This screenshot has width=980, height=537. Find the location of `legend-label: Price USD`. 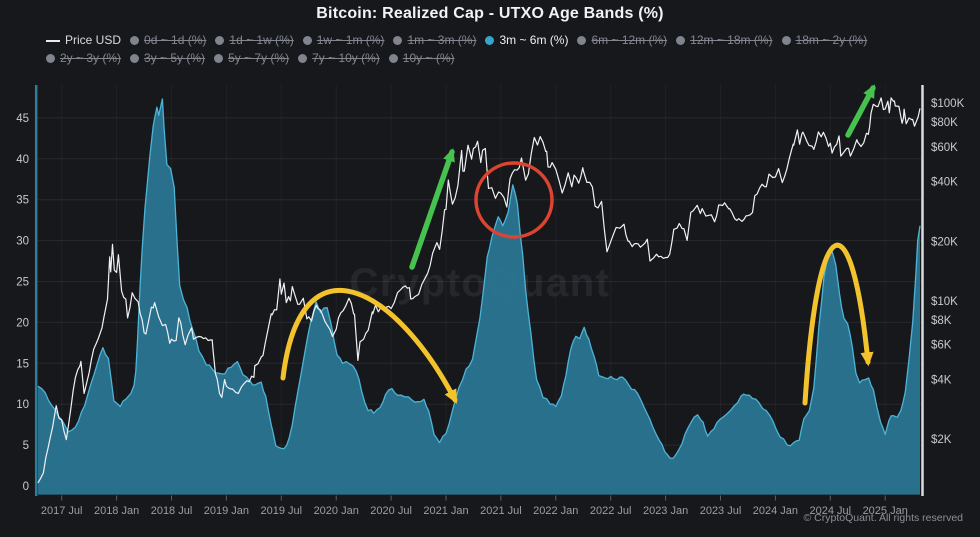

legend-label: Price USD is located at coordinates (93, 40).